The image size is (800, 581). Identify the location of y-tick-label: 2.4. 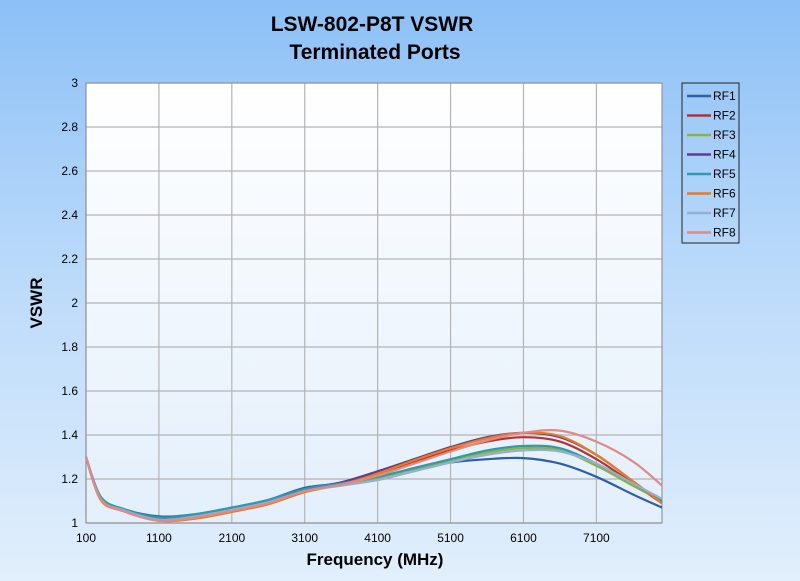
(69, 215).